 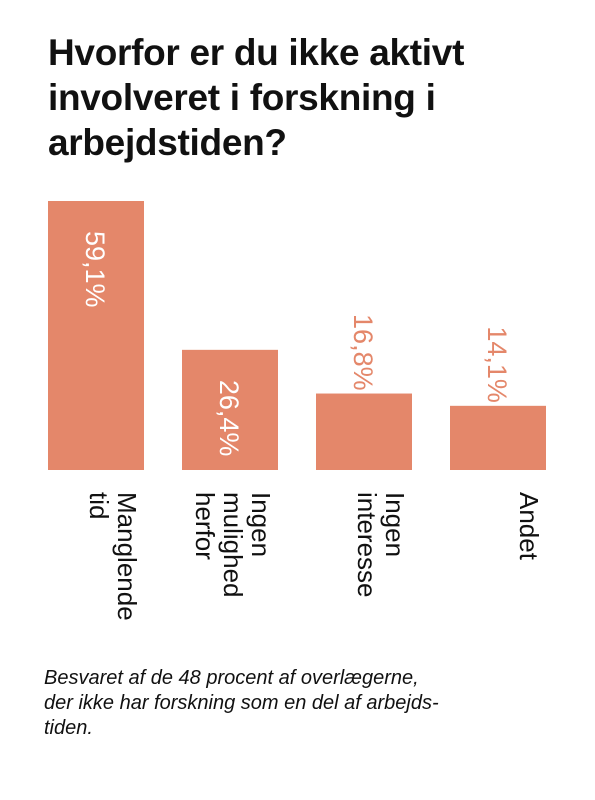 I want to click on chart-title-line-2: involveret i forskning i, so click(x=242, y=97).